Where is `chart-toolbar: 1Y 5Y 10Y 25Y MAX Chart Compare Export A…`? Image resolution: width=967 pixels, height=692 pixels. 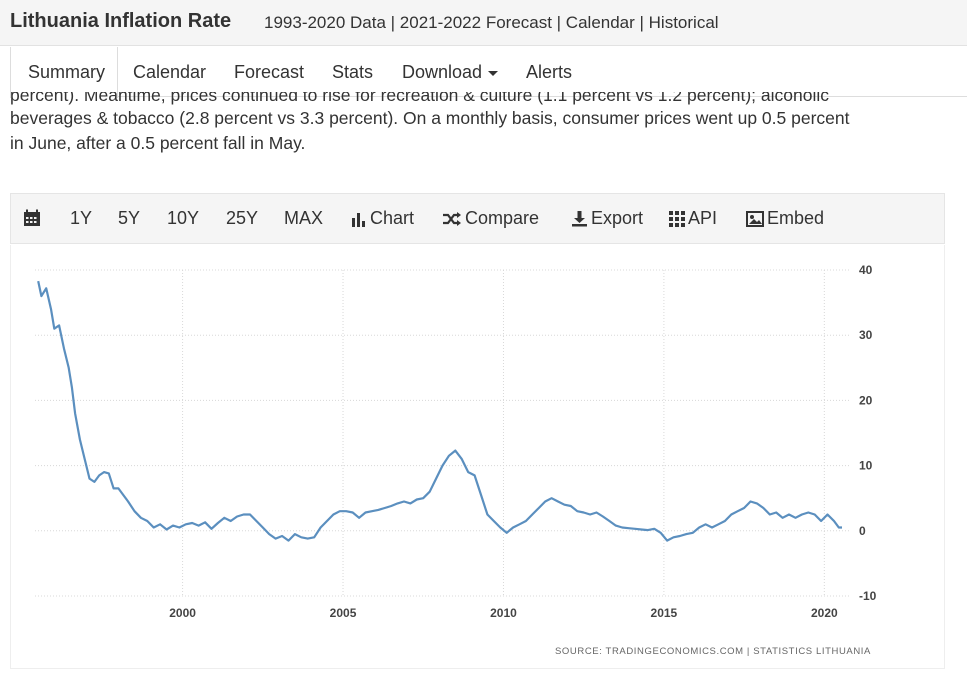
chart-toolbar: 1Y 5Y 10Y 25Y MAX Chart Compare Export A… is located at coordinates (477, 218).